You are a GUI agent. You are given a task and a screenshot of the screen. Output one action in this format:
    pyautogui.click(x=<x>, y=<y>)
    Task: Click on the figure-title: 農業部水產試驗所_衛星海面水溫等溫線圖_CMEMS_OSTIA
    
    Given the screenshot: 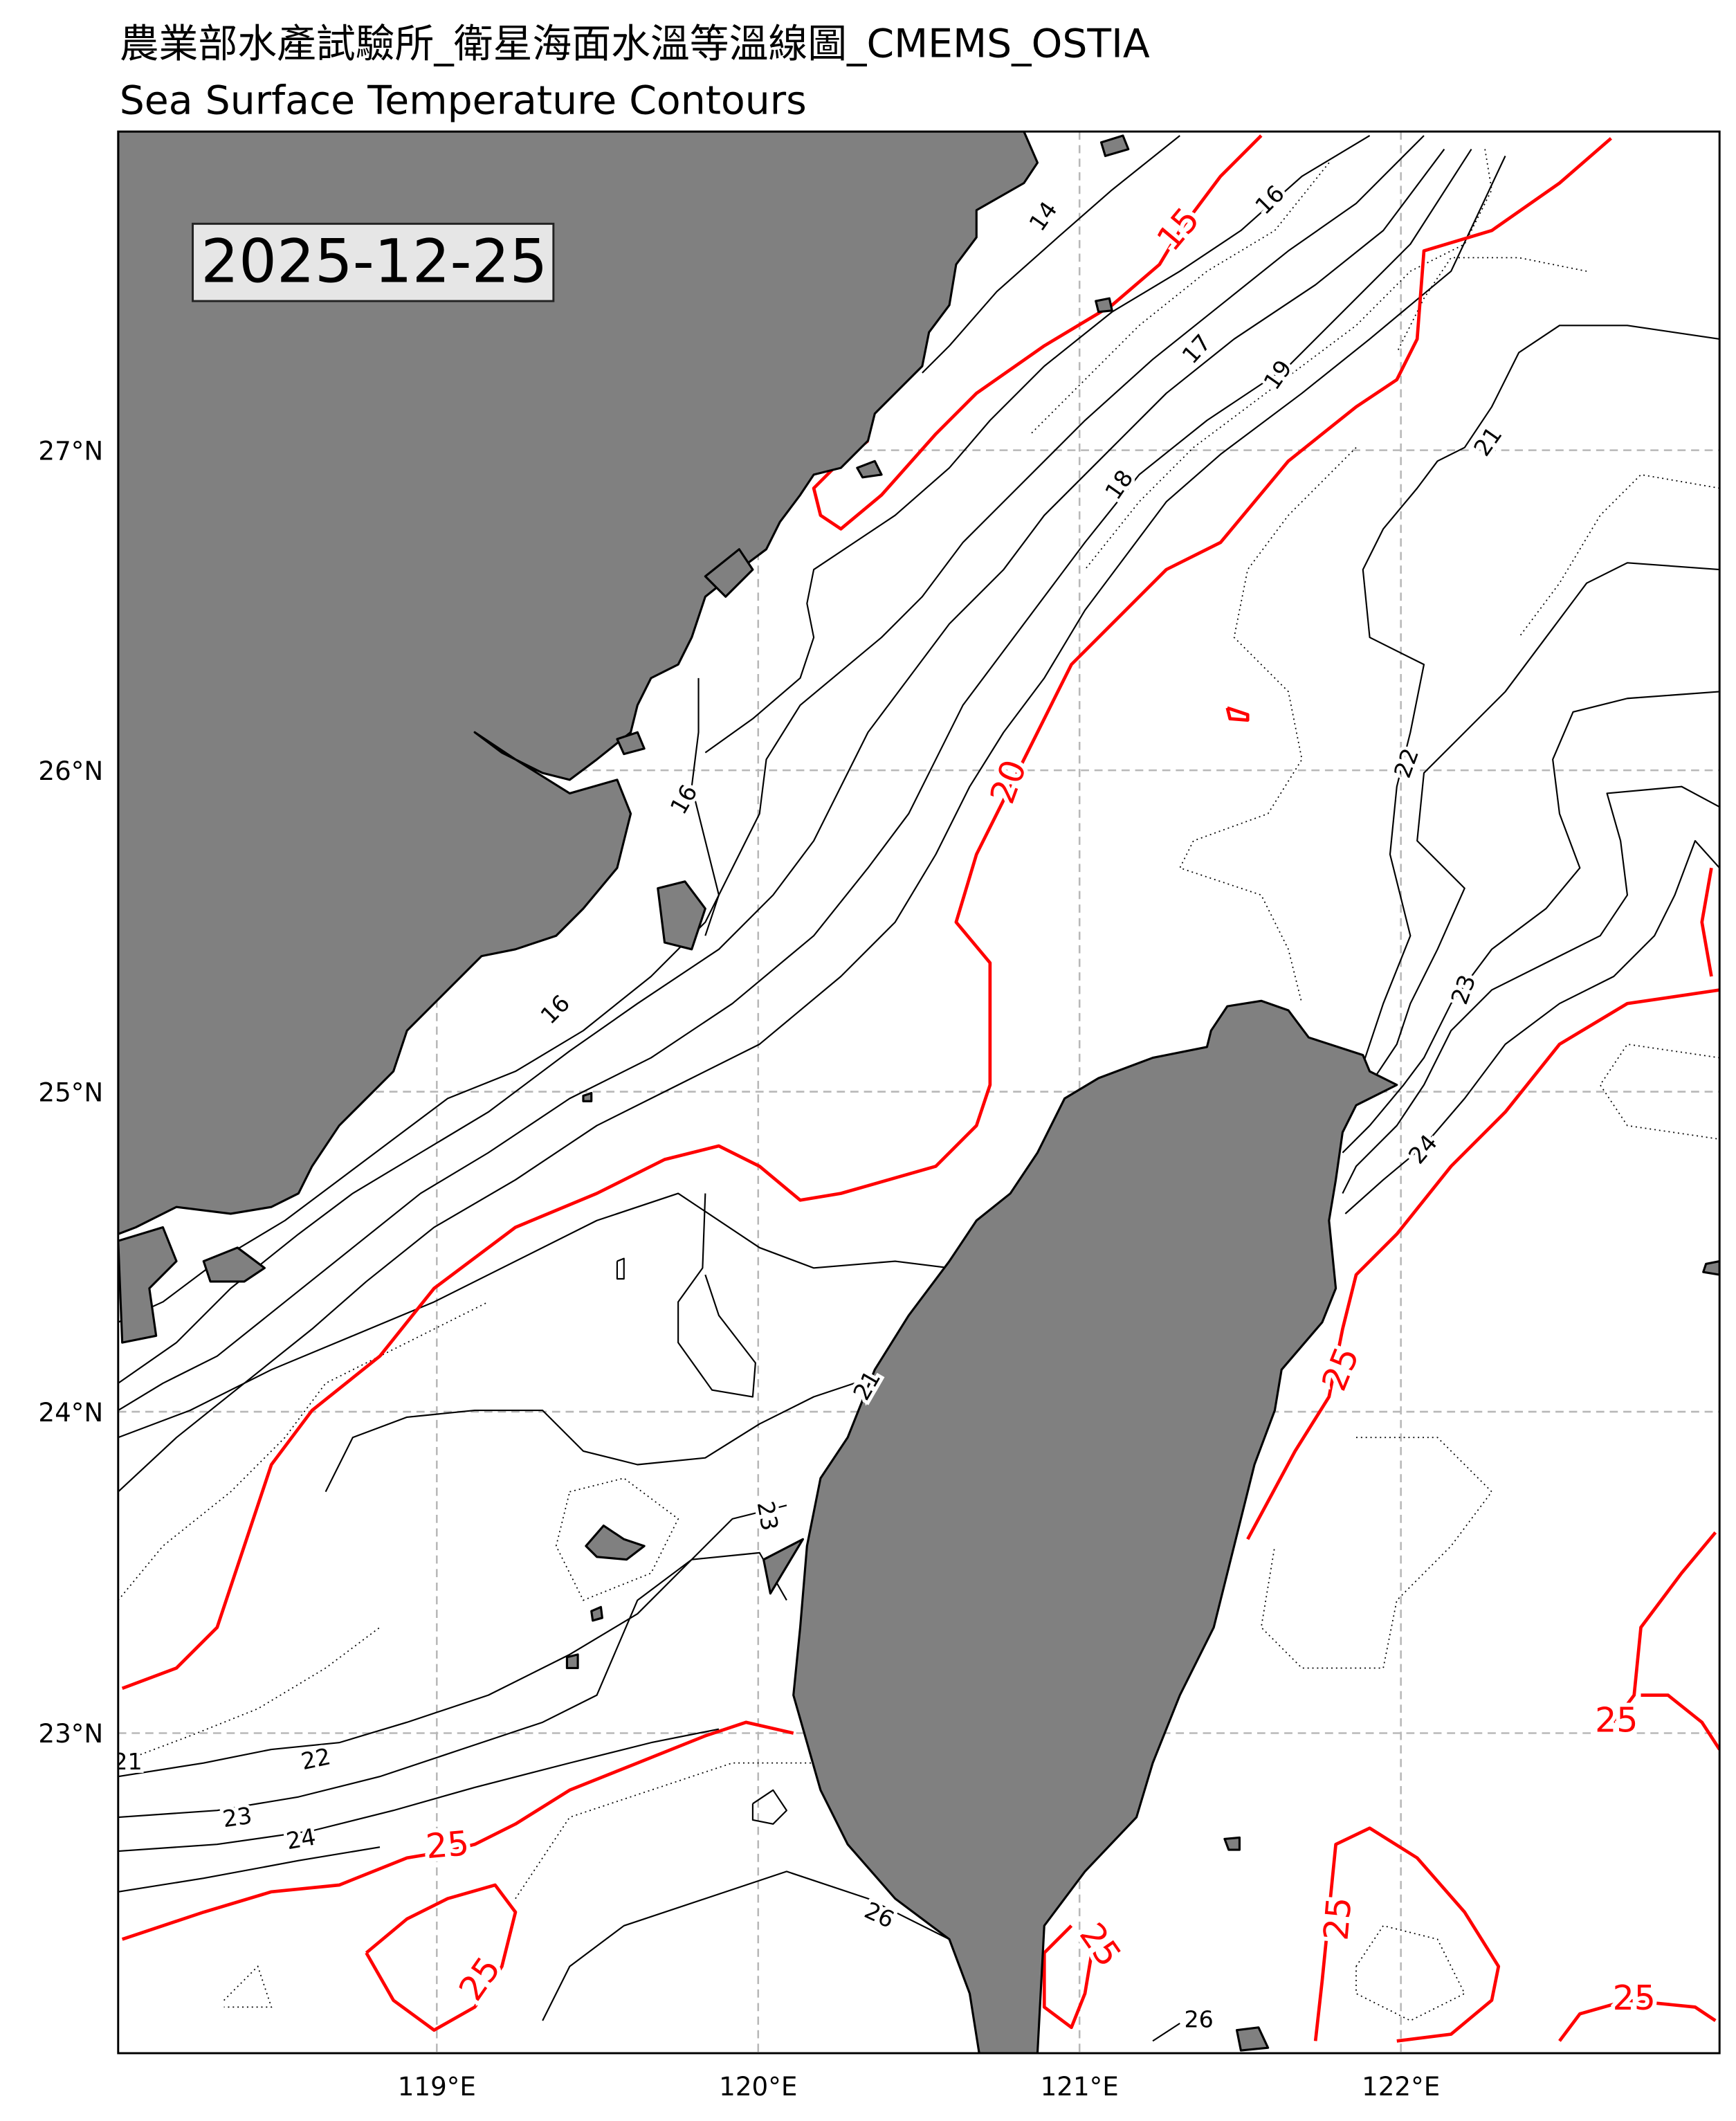 What is the action you would take?
    pyautogui.click(x=635, y=43)
    